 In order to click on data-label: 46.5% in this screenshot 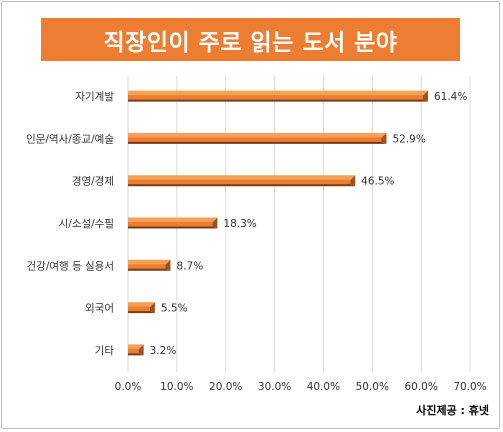, I will do `click(377, 182)`.